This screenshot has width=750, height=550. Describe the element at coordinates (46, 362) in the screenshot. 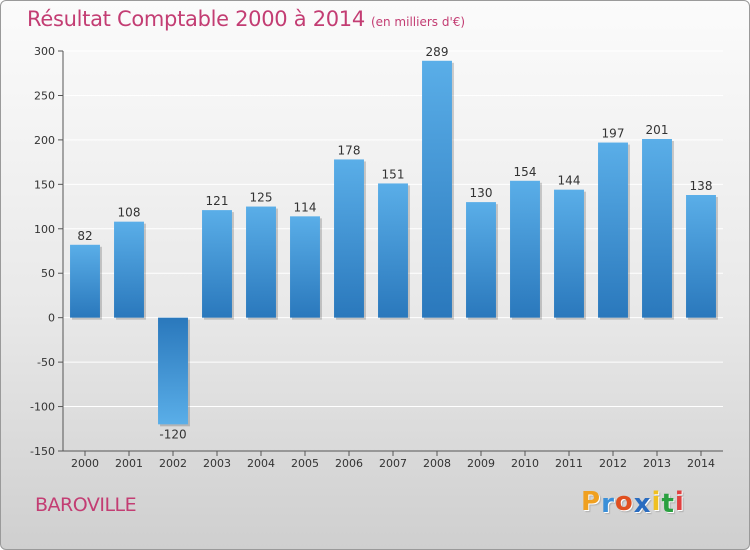

I see `y-tick-label--50: -50` at that location.